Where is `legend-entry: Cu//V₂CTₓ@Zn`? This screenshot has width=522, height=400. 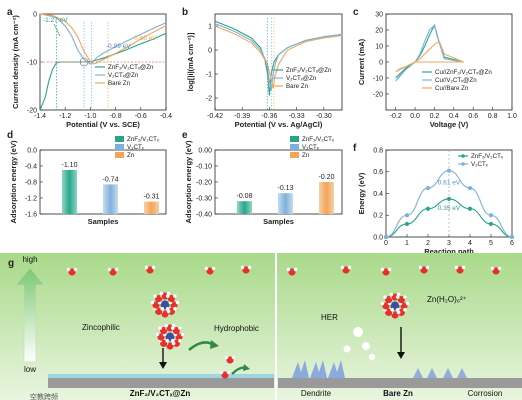
legend-entry: Cu//V₂CTₓ@Zn is located at coordinates (456, 80).